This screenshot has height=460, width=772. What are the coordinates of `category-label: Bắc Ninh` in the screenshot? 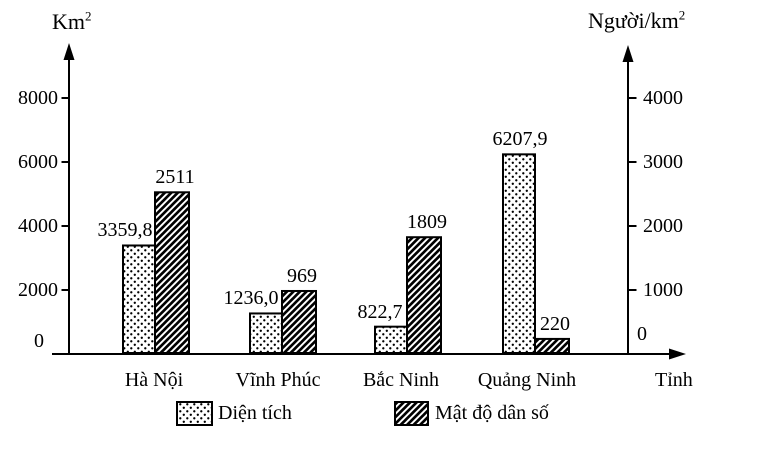 It's located at (401, 380).